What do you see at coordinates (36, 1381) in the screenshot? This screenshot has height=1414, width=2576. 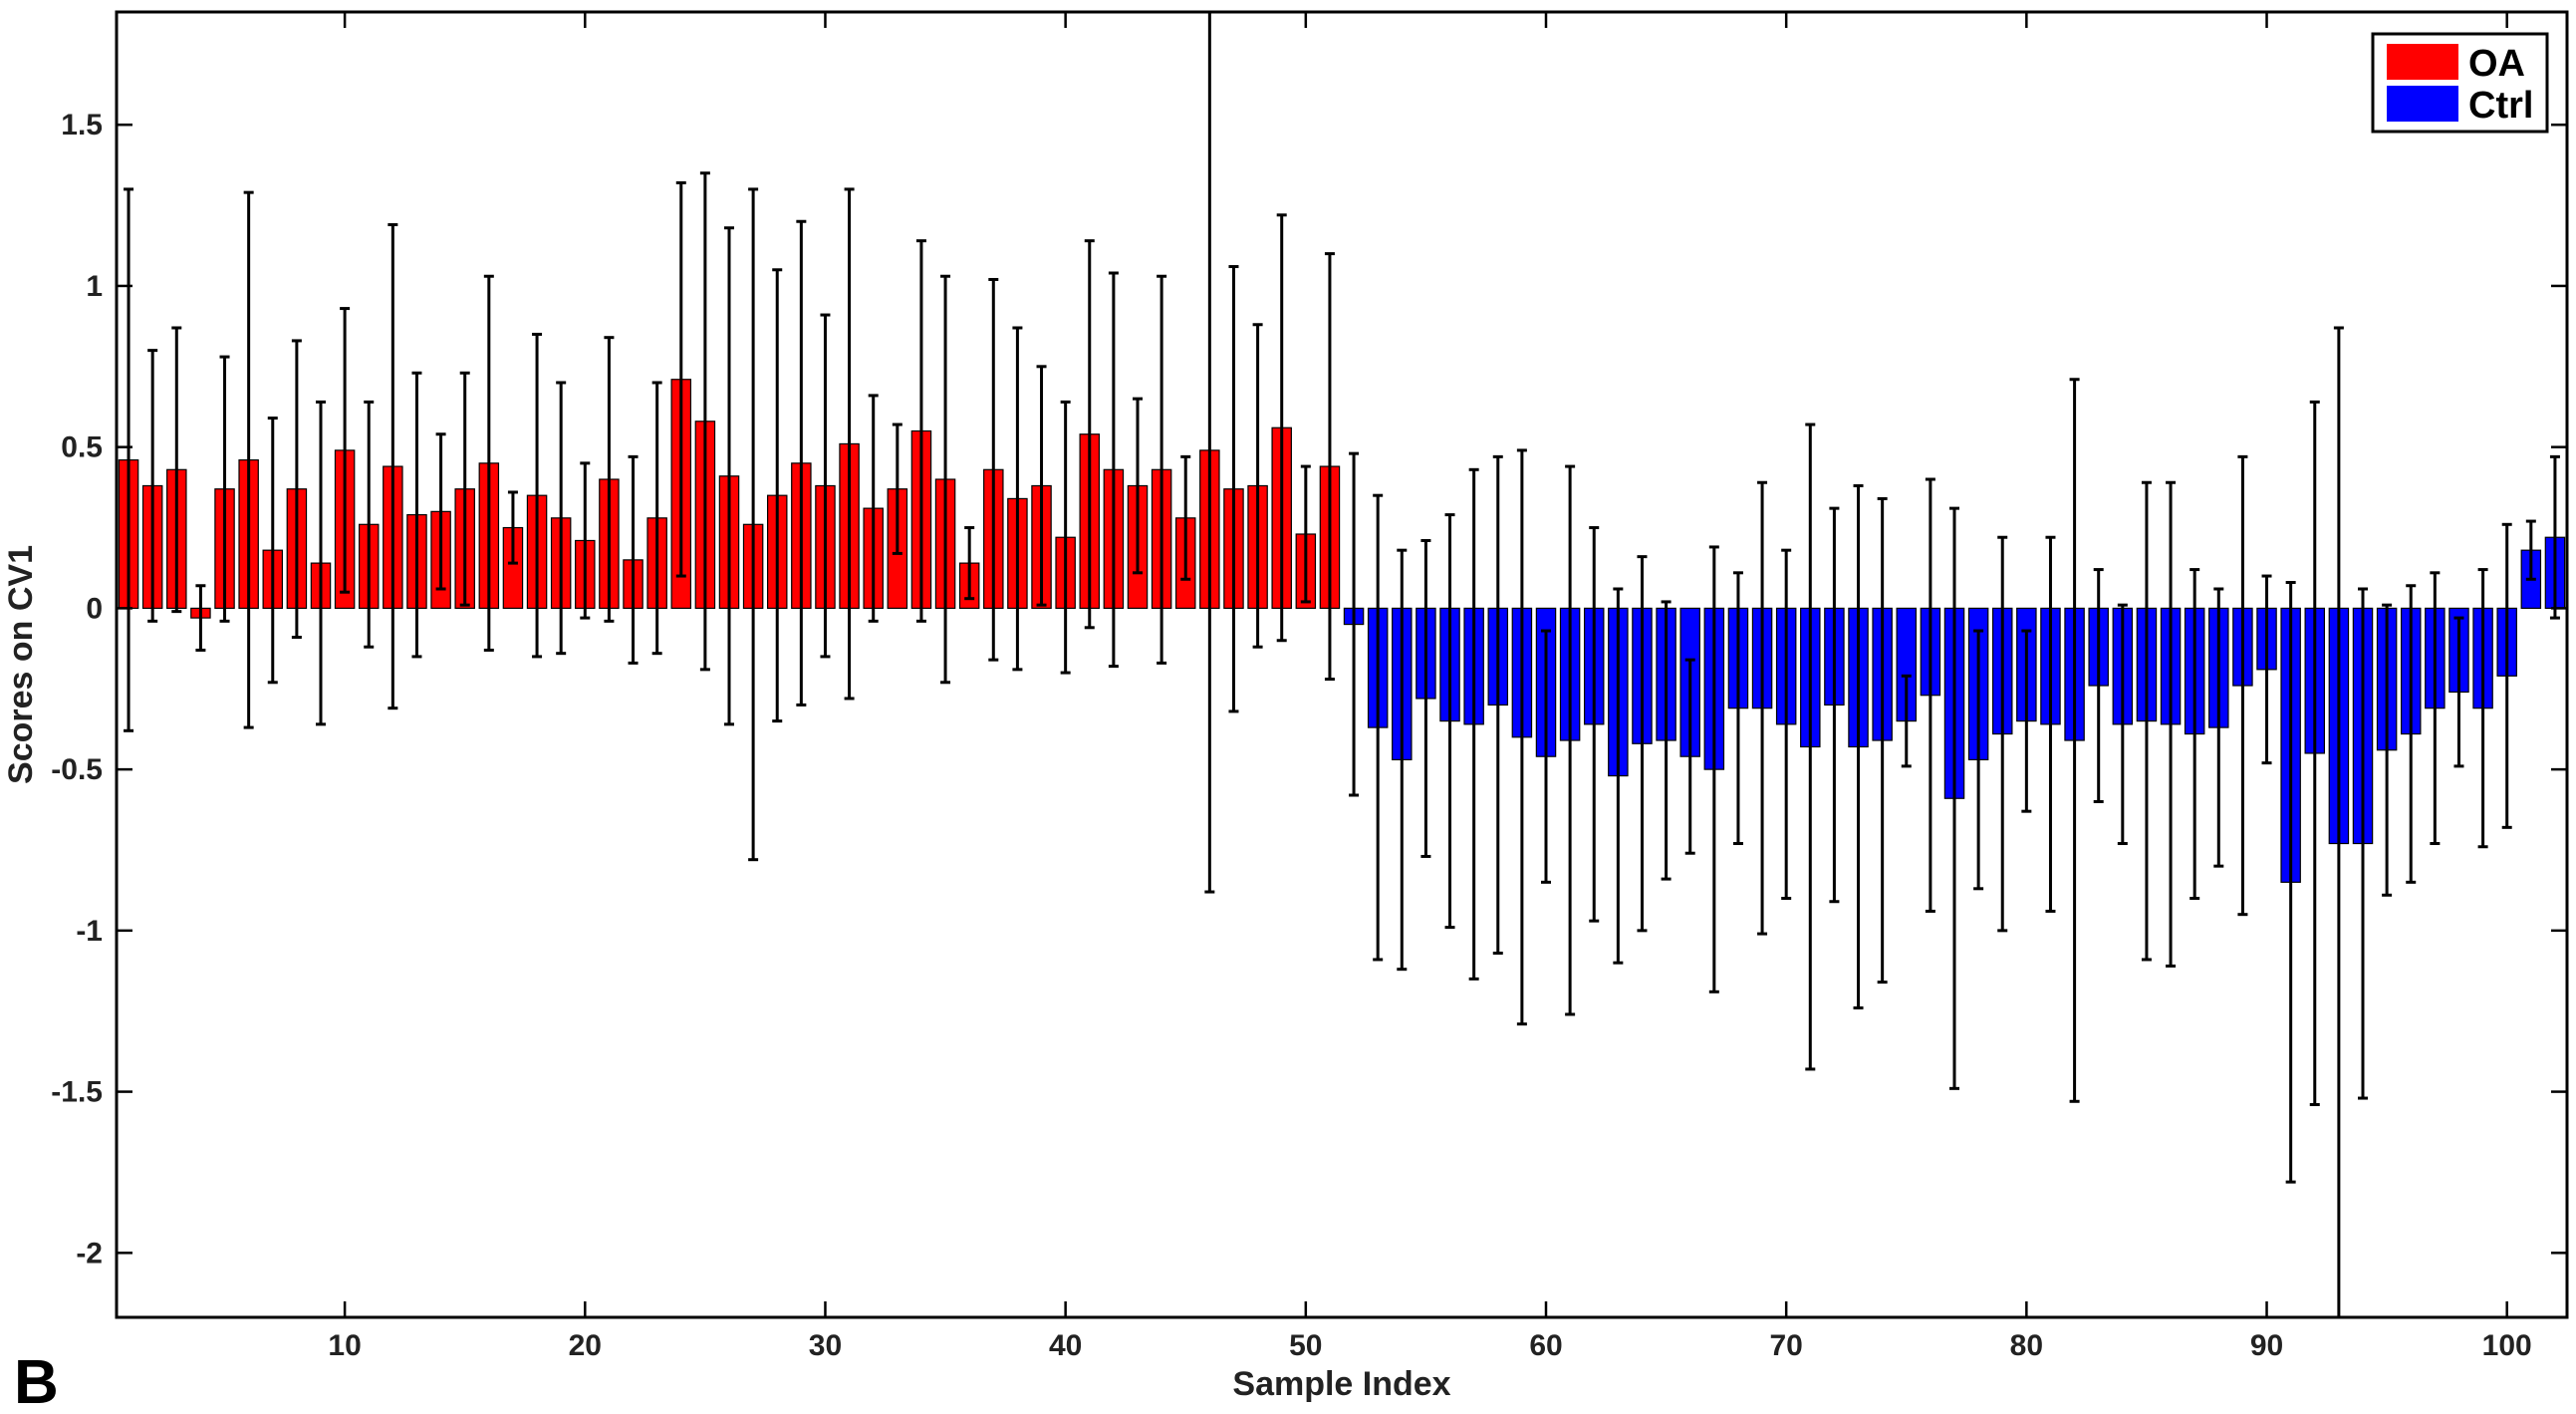 I see `panel-label: B` at bounding box center [36, 1381].